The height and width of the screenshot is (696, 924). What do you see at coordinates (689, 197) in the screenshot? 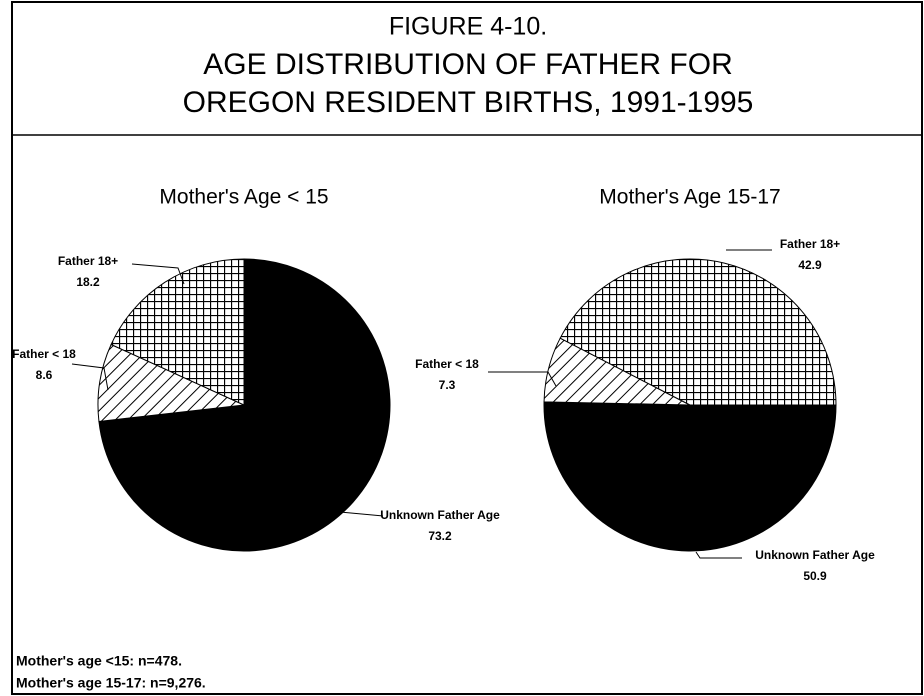
I see `chart-title: Mother's Age 15-17` at bounding box center [689, 197].